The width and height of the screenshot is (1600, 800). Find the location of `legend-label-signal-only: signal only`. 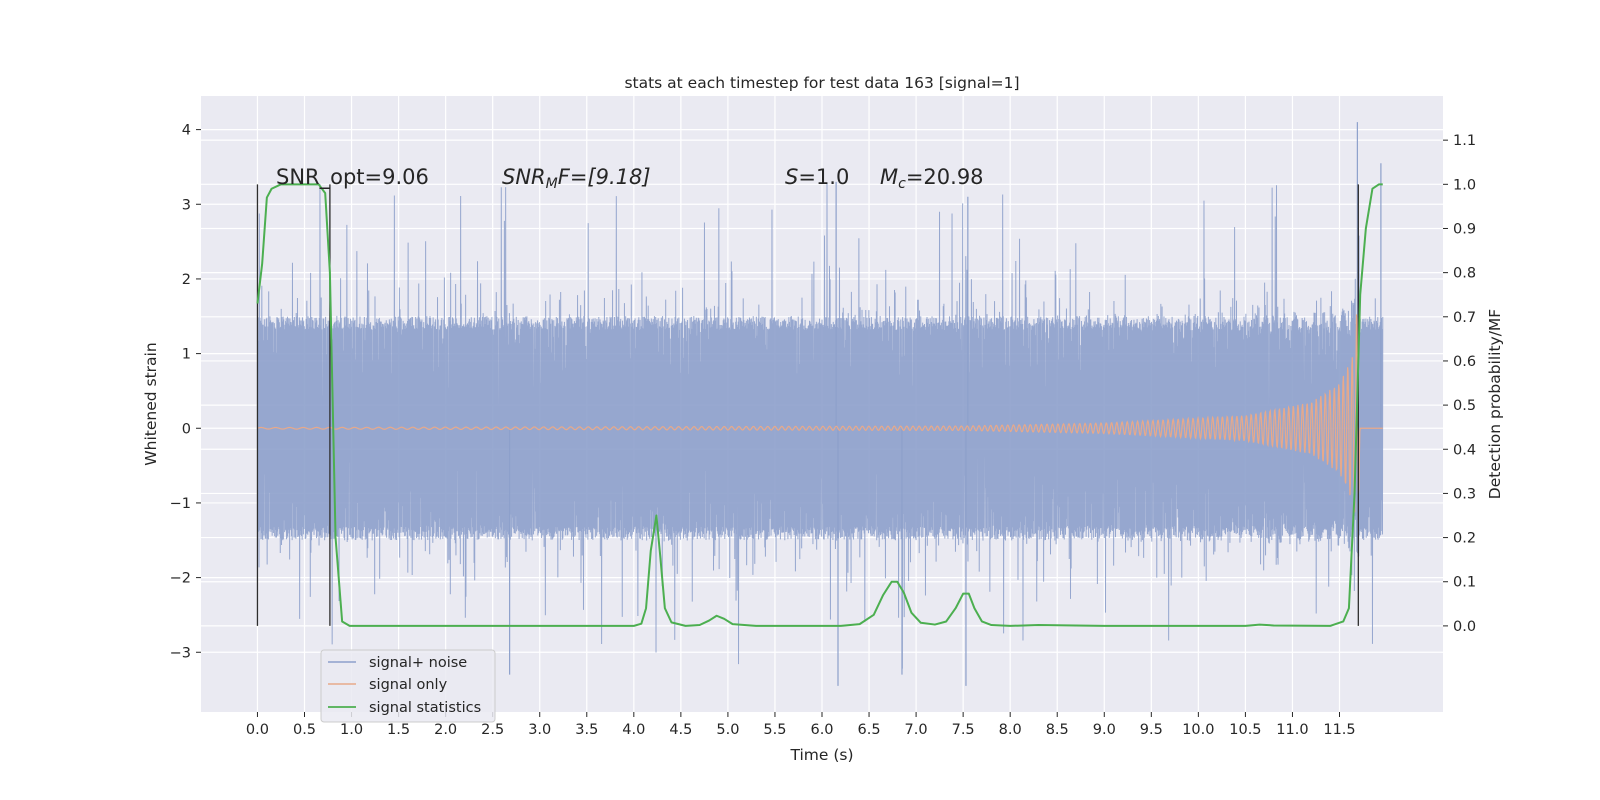

legend-label-signal-only: signal only is located at coordinates (408, 685).